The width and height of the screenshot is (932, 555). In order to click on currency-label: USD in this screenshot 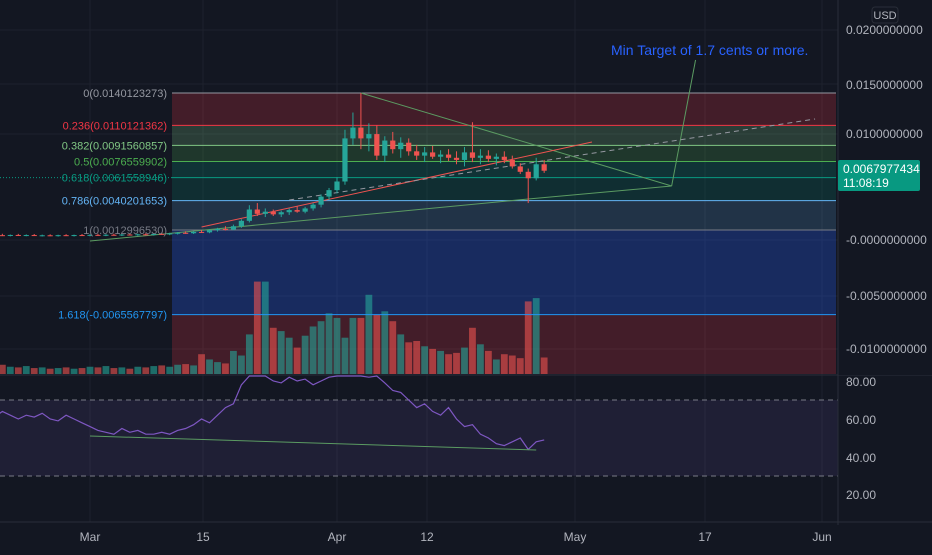, I will do `click(884, 16)`.